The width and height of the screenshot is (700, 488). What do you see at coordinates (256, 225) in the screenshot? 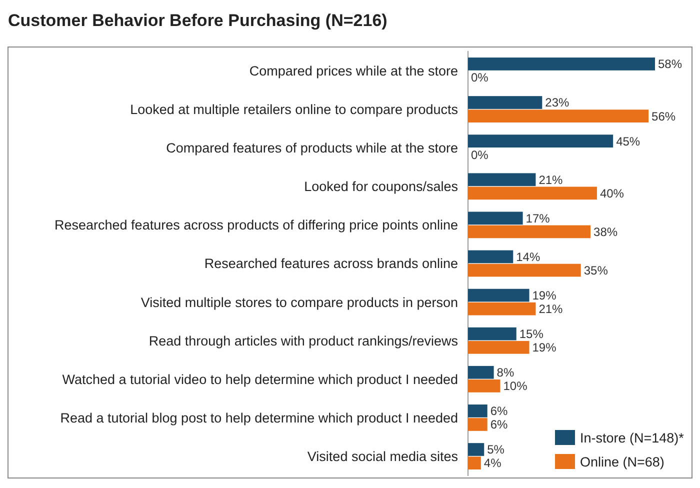
I see `y-tick-label: Researched features across products of differing price points online` at bounding box center [256, 225].